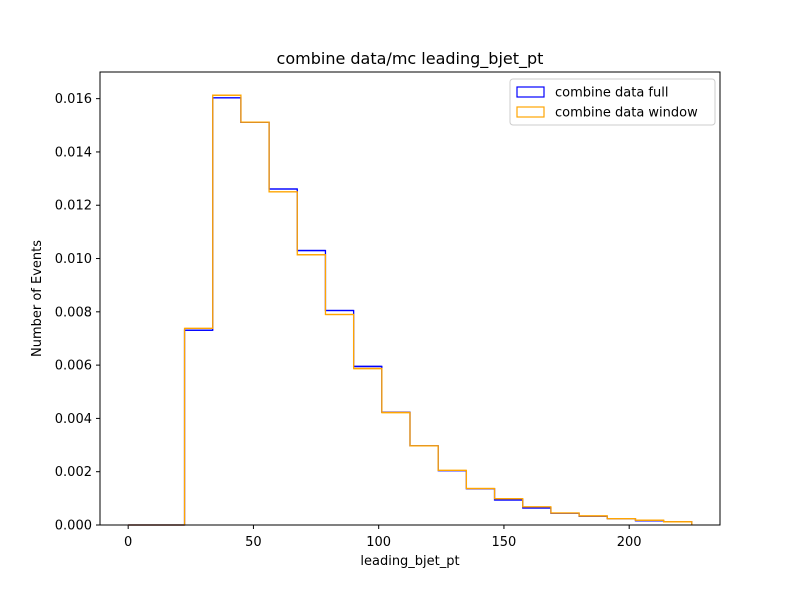 The width and height of the screenshot is (800, 605). Describe the element at coordinates (410, 59) in the screenshot. I see `chart-title: combine data/mc leading_bjet_pt` at that location.